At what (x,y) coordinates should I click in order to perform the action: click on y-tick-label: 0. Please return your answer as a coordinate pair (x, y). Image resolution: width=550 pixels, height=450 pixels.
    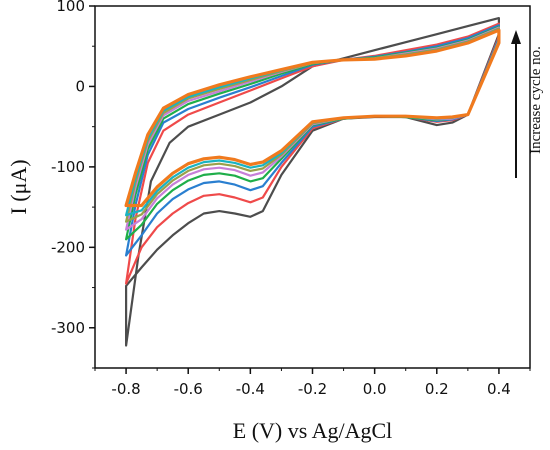
    Looking at the image, I should click on (80, 86).